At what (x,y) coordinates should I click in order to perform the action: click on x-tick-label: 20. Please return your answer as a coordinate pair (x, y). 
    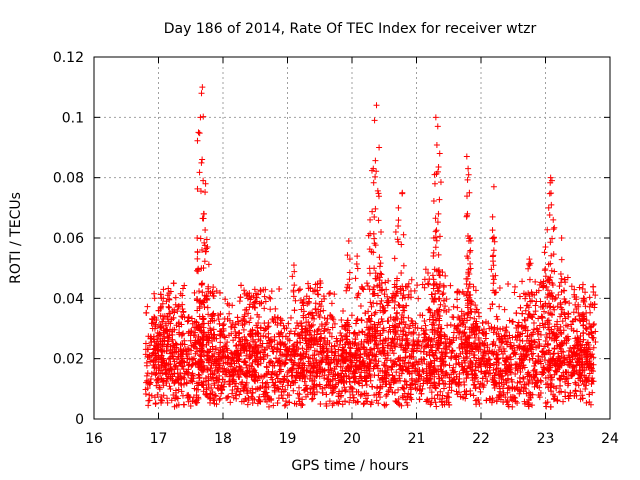
    Looking at the image, I should click on (352, 439).